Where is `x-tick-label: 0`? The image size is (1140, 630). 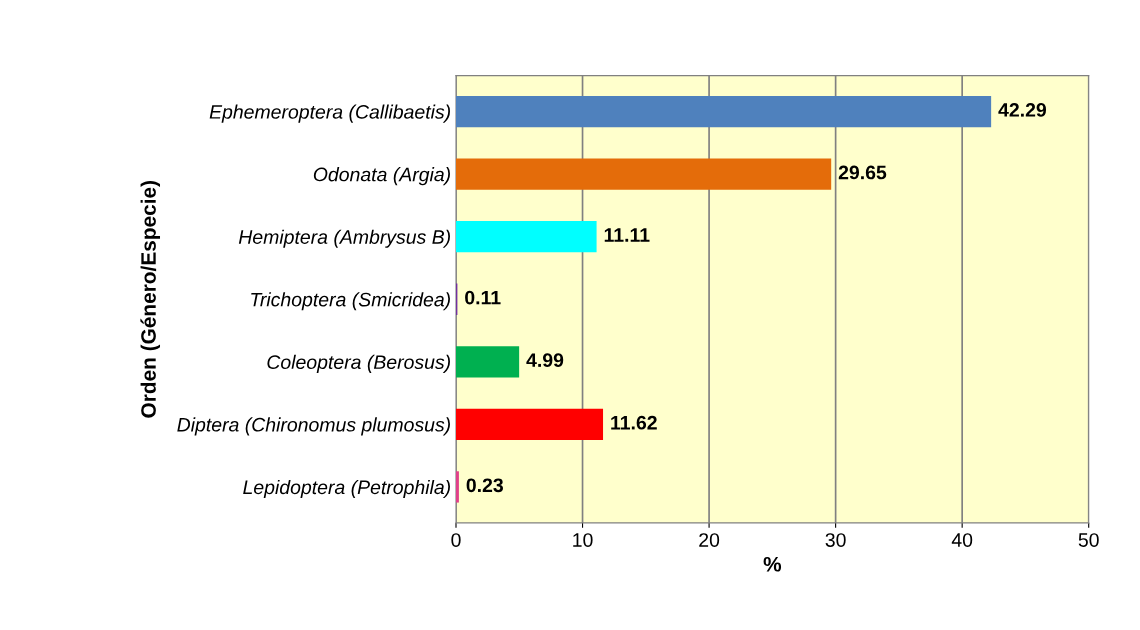 x-tick-label: 0 is located at coordinates (456, 540).